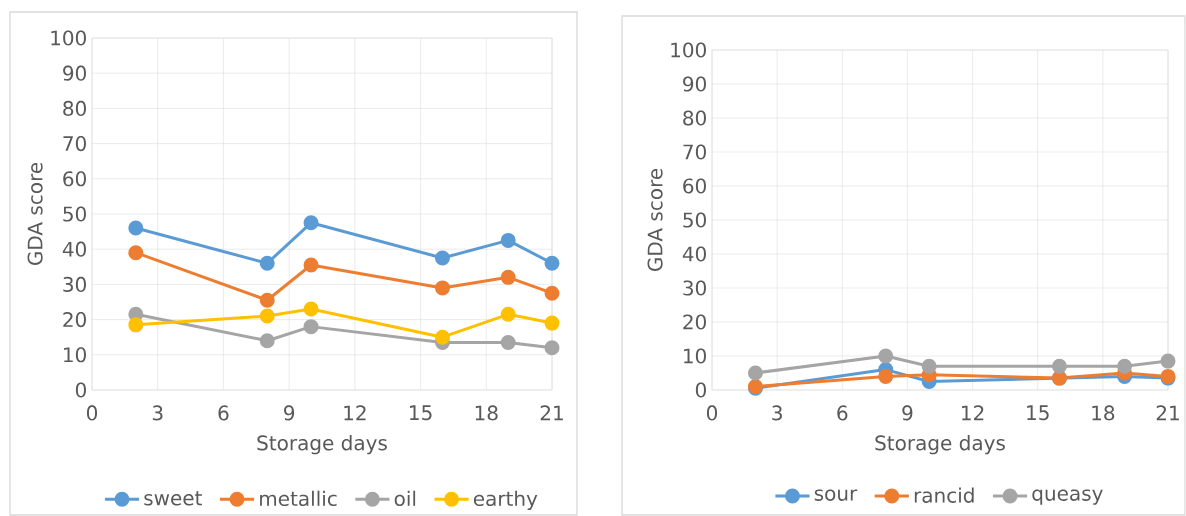  I want to click on legend-label: oil, so click(405, 498).